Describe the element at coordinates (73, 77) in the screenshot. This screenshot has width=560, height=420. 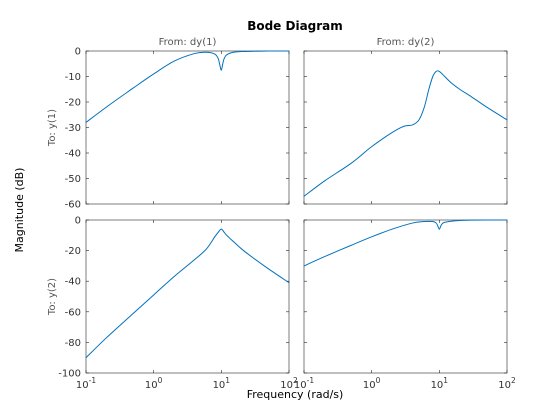
I see `y-tick-label: -10` at that location.